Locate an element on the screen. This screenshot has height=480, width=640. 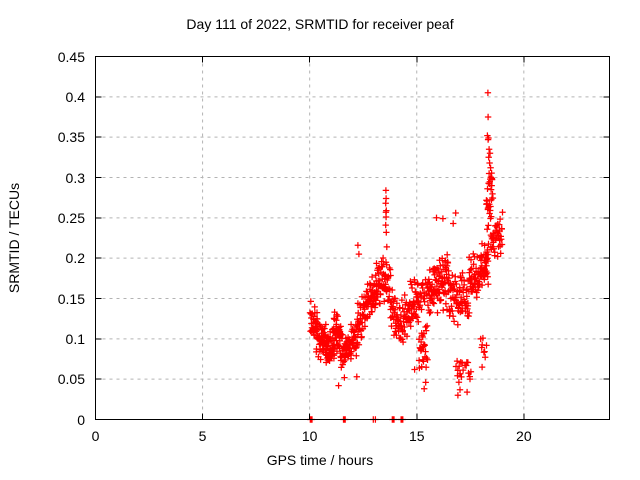
y-tick-label: 0.05 is located at coordinates (71, 379).